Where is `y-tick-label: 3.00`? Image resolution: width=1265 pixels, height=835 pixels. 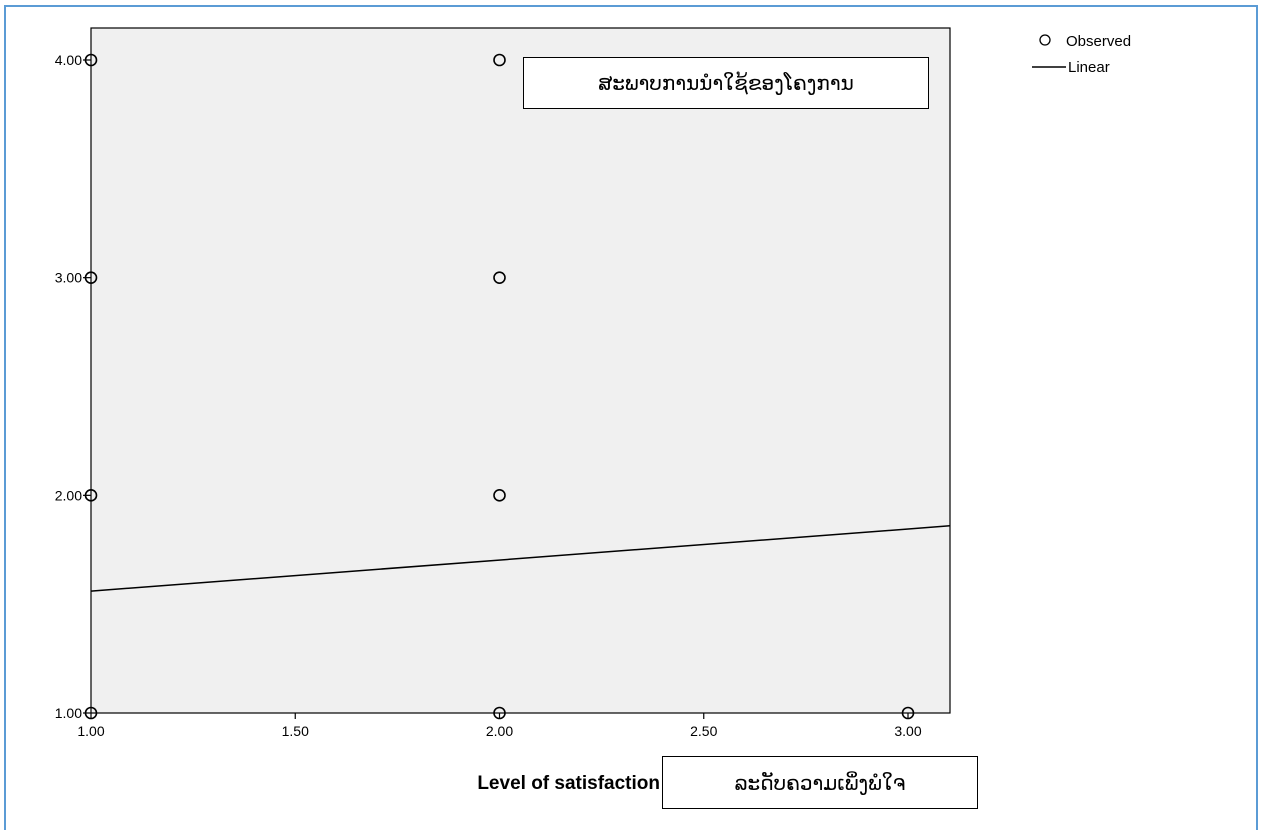
y-tick-label: 3.00 is located at coordinates (68, 278).